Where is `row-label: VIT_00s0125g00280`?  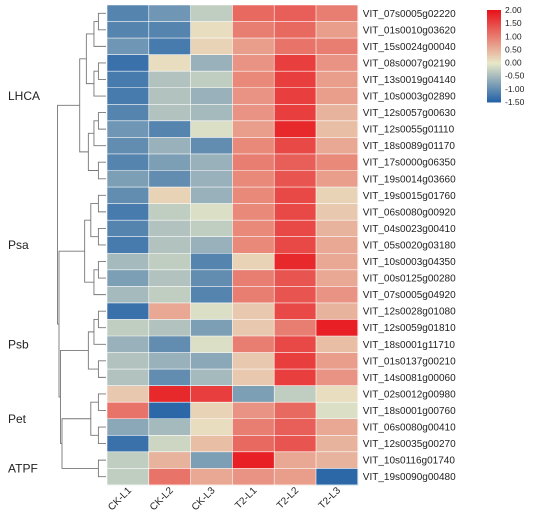
row-label: VIT_00s0125g00280 is located at coordinates (409, 279).